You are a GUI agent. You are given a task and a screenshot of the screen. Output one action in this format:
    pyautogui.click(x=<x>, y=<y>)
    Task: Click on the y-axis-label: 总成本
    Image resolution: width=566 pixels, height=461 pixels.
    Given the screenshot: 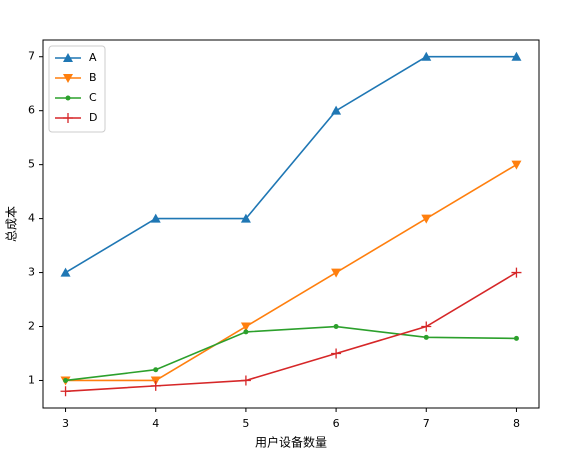 What is the action you would take?
    pyautogui.click(x=12, y=224)
    